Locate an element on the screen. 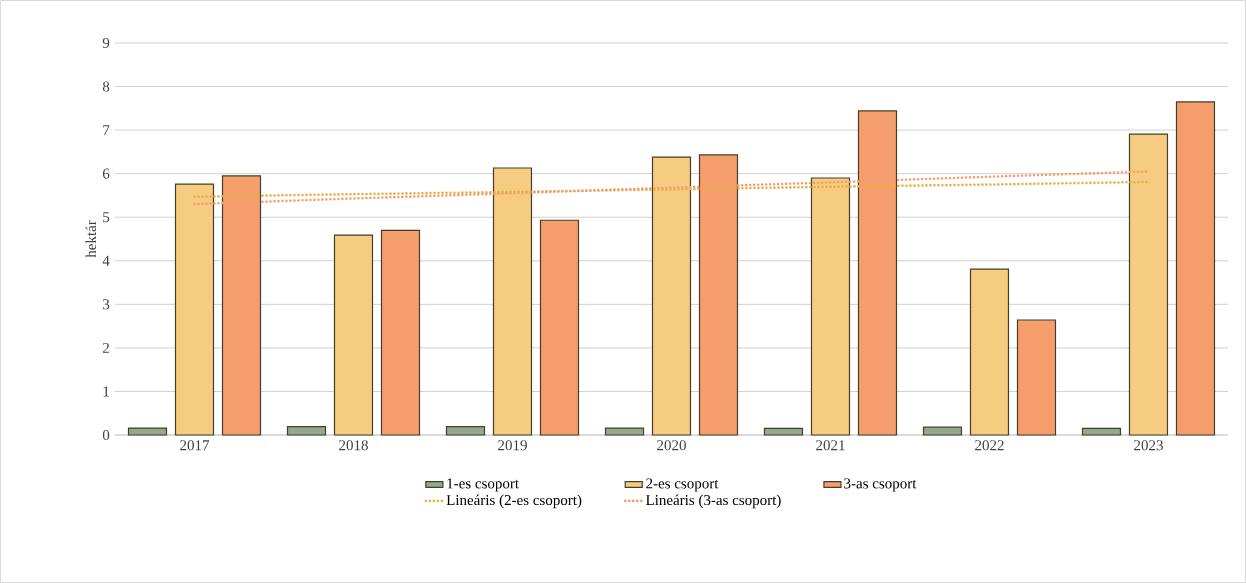 This screenshot has height=583, width=1246. y-tick-label: 0 is located at coordinates (106, 435).